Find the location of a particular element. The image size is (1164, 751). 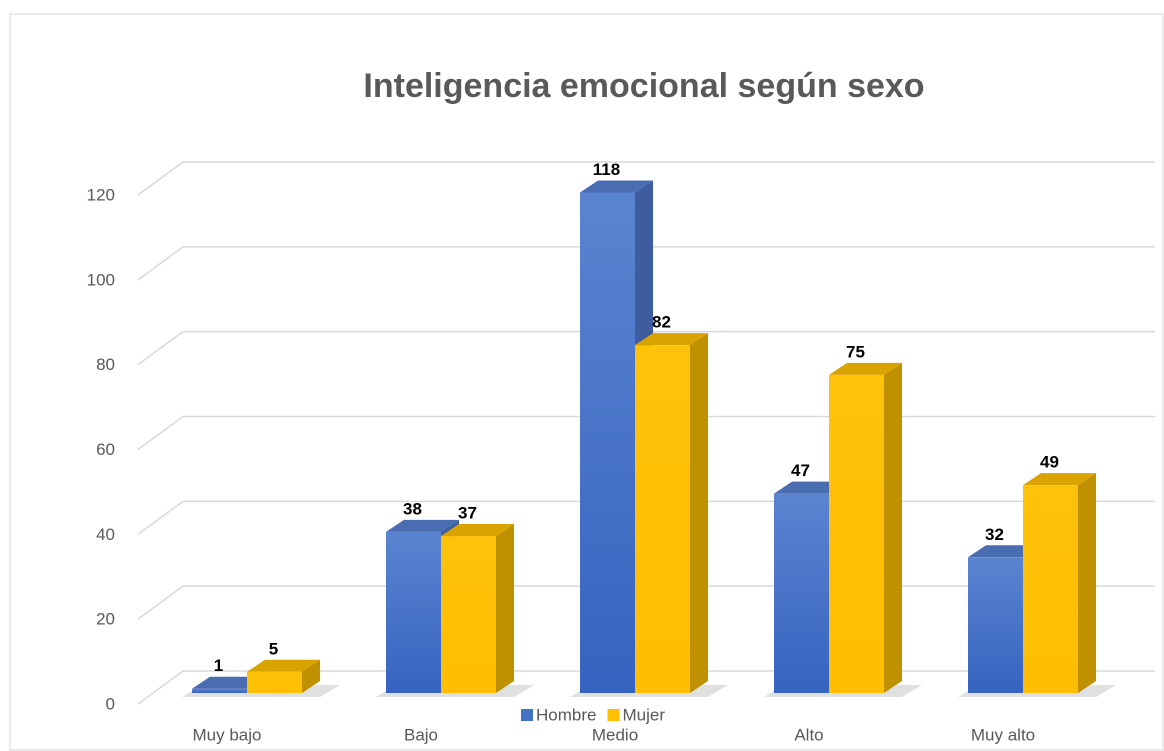

x-tick-label: Bajo is located at coordinates (421, 734).